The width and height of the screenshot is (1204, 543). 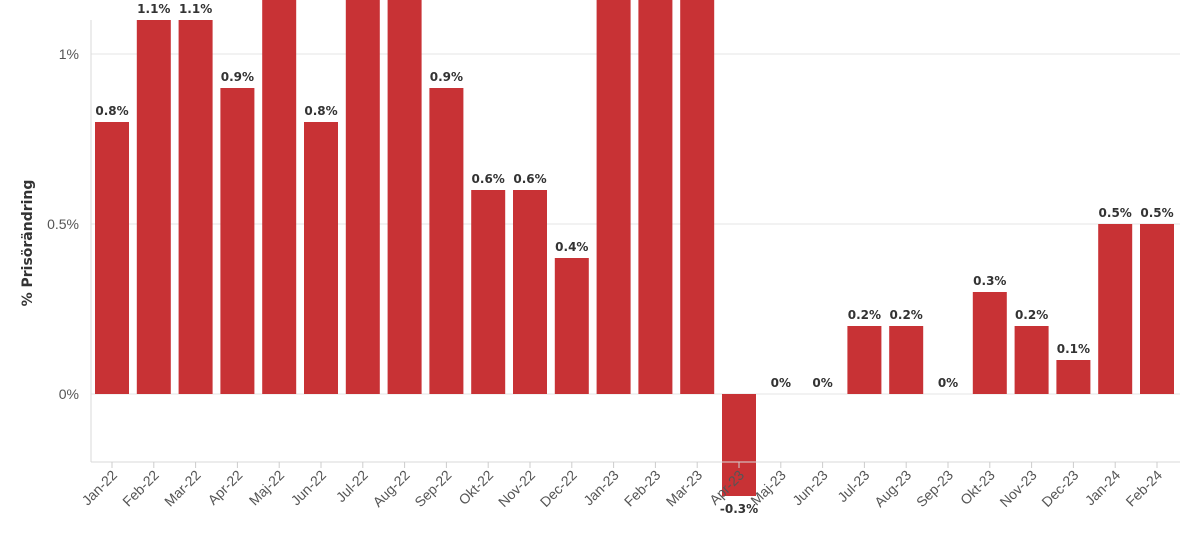 I want to click on y-tick-label: 1%, so click(x=69, y=54).